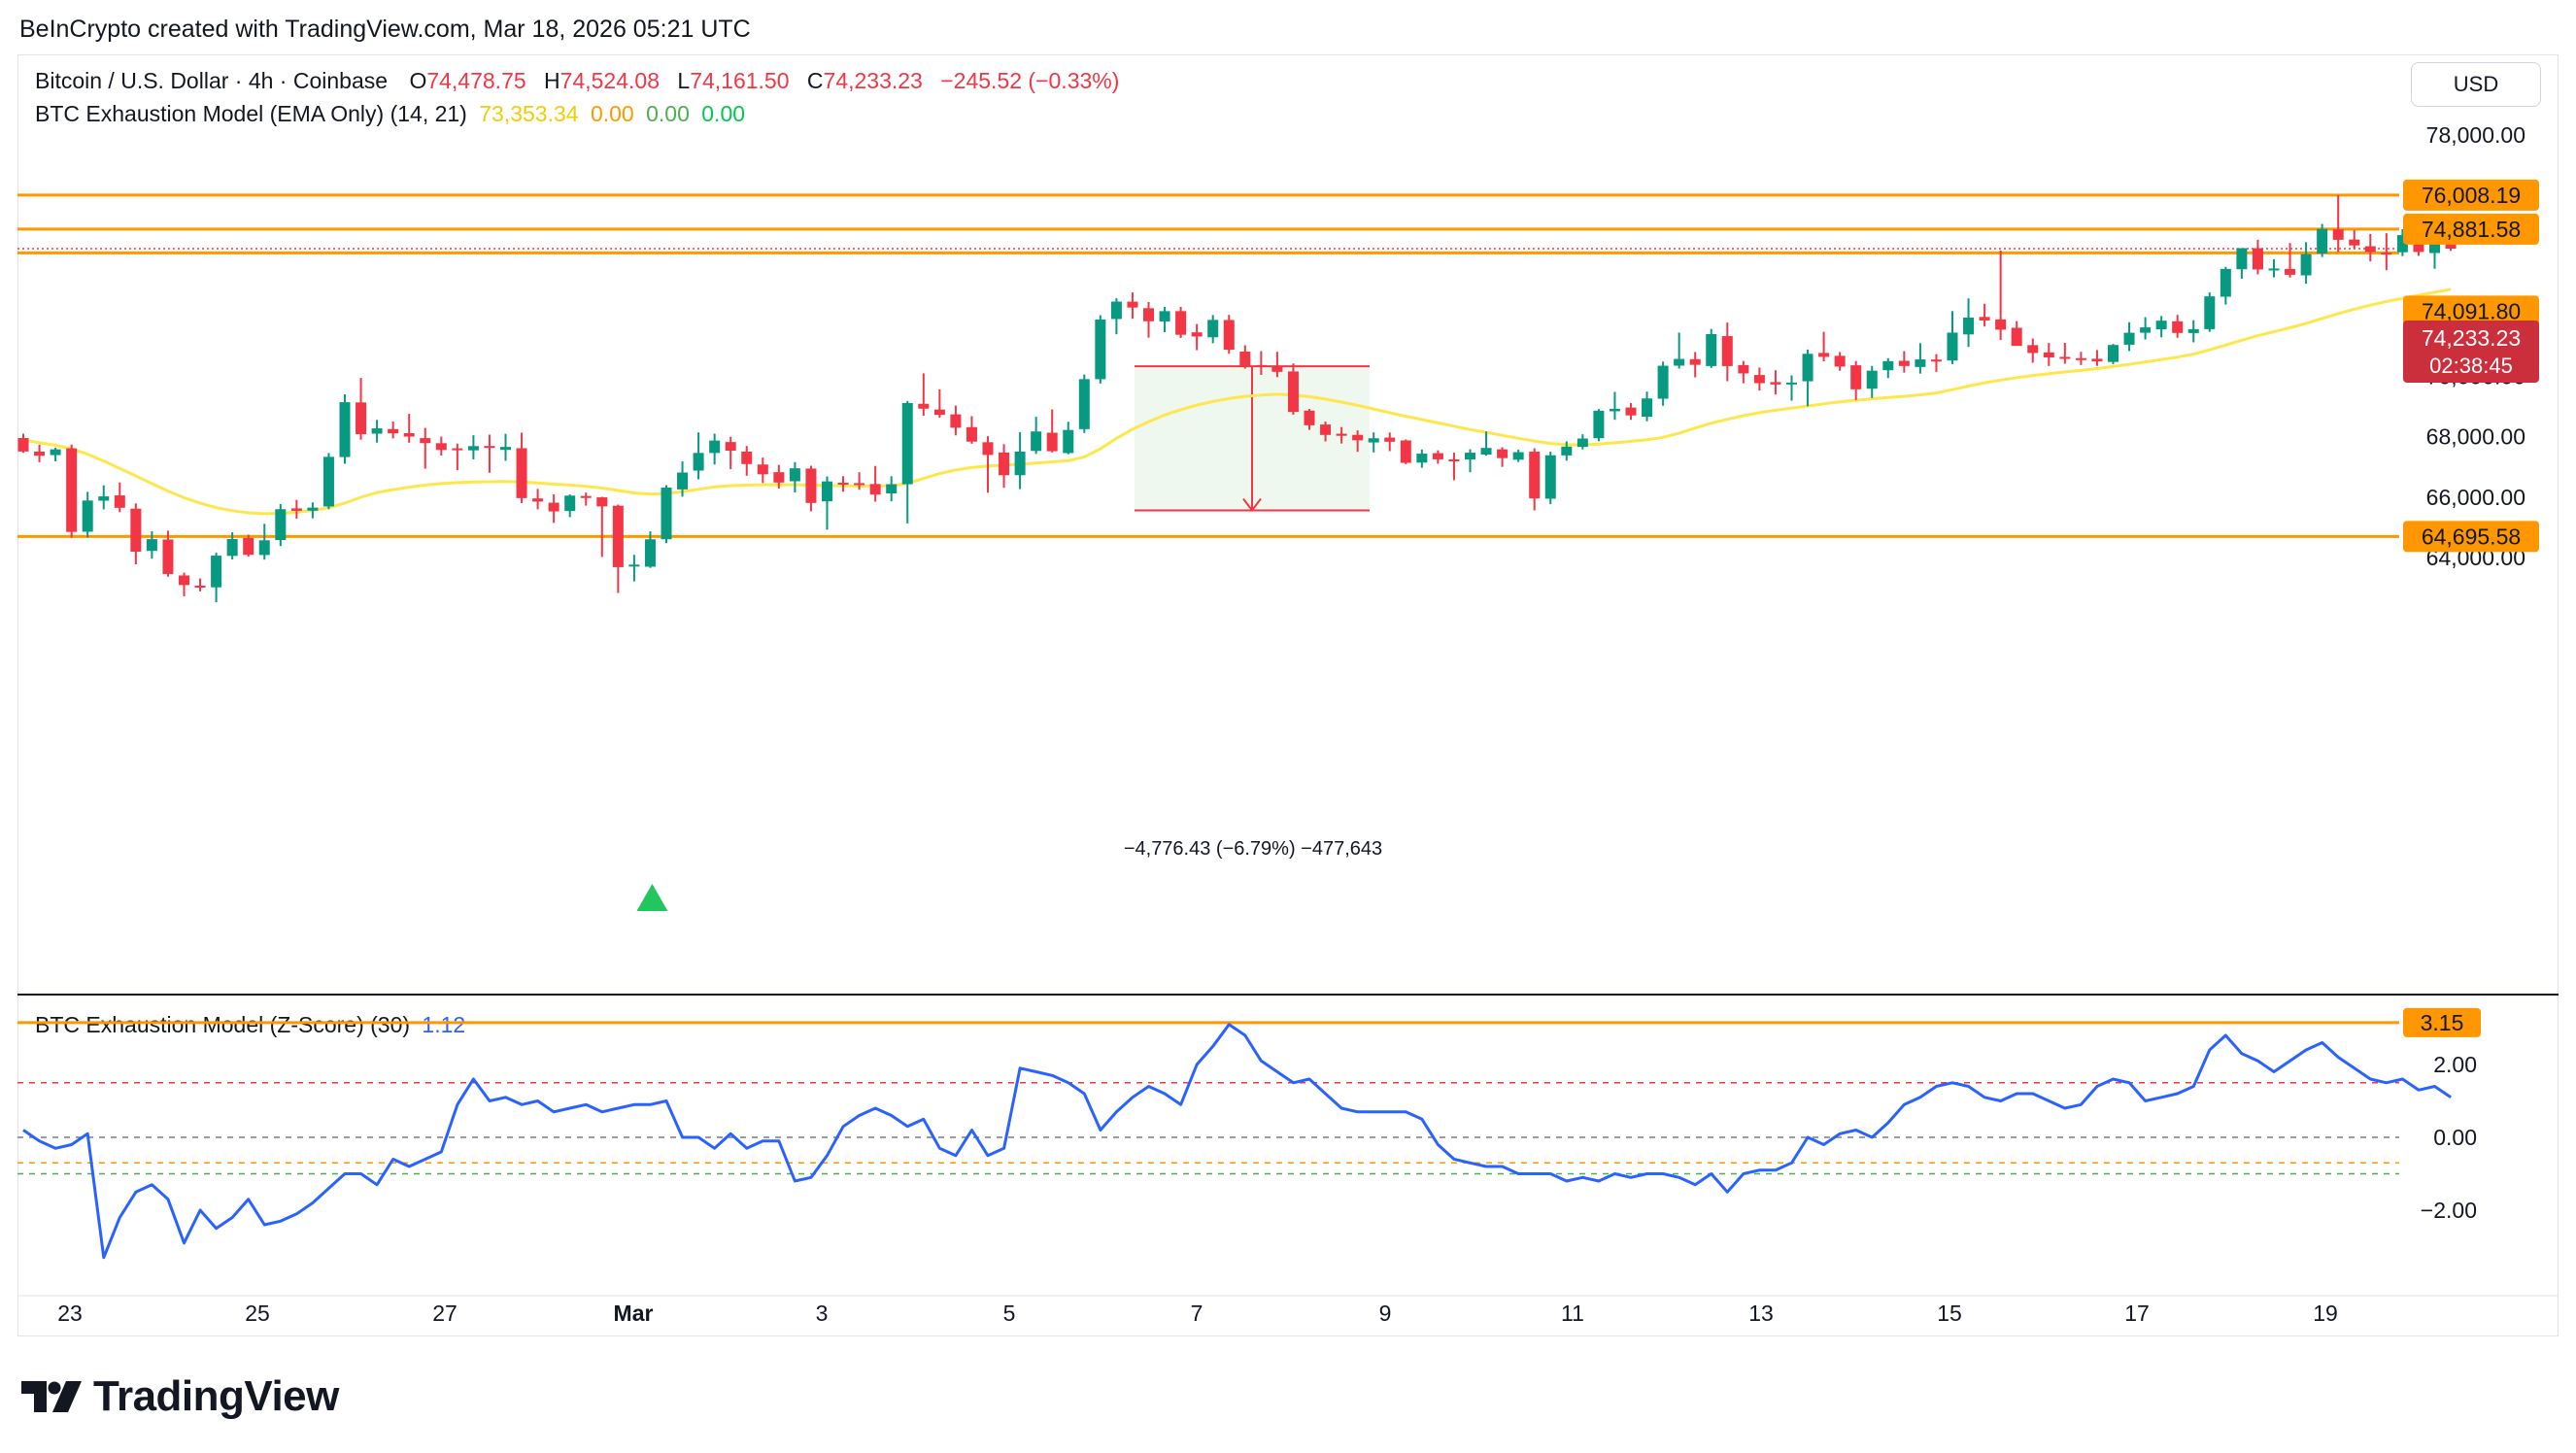 The width and height of the screenshot is (2576, 1453). What do you see at coordinates (2442, 1022) in the screenshot?
I see `zscore-level-label-bg` at bounding box center [2442, 1022].